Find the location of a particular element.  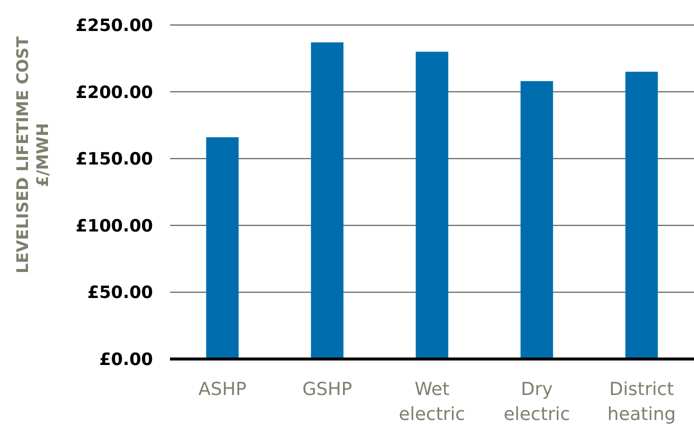

y-tick-label: £150.00 is located at coordinates (115, 160).